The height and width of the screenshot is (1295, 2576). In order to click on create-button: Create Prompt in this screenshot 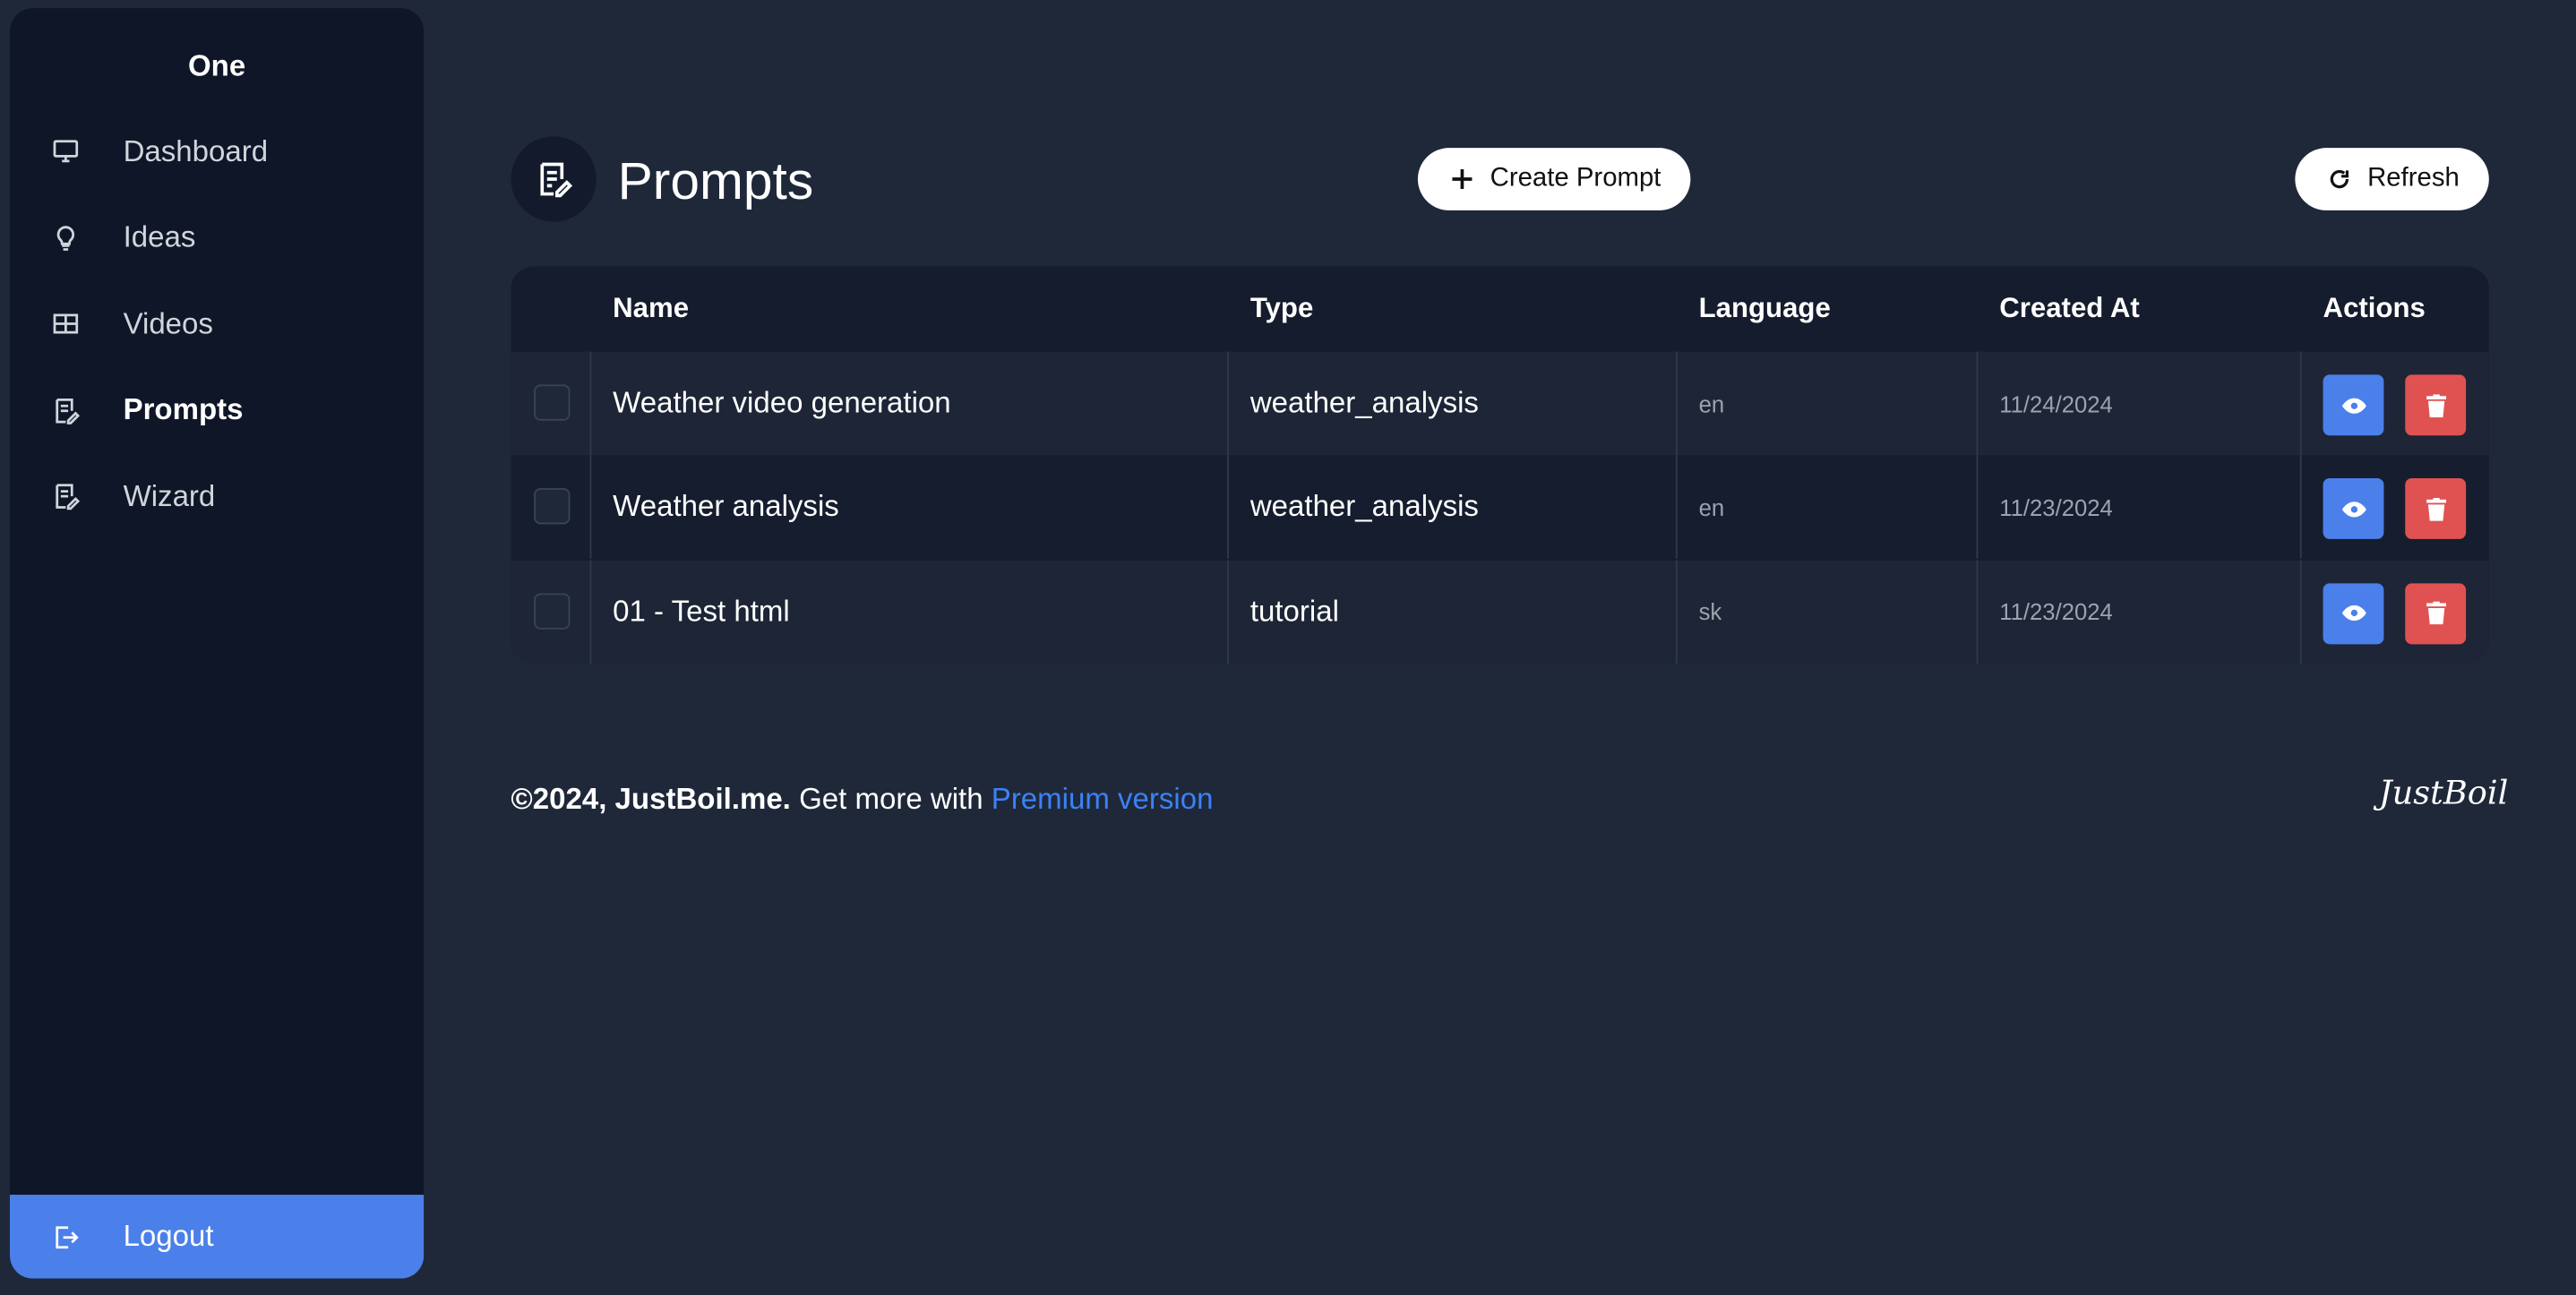, I will do `click(1554, 179)`.